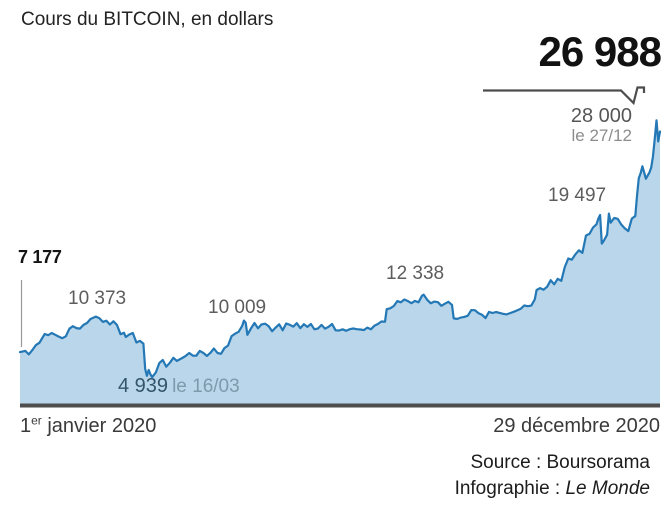 Image resolution: width=664 pixels, height=510 pixels. Describe the element at coordinates (97, 298) in the screenshot. I see `annotation-february-peak: 10 373` at that location.